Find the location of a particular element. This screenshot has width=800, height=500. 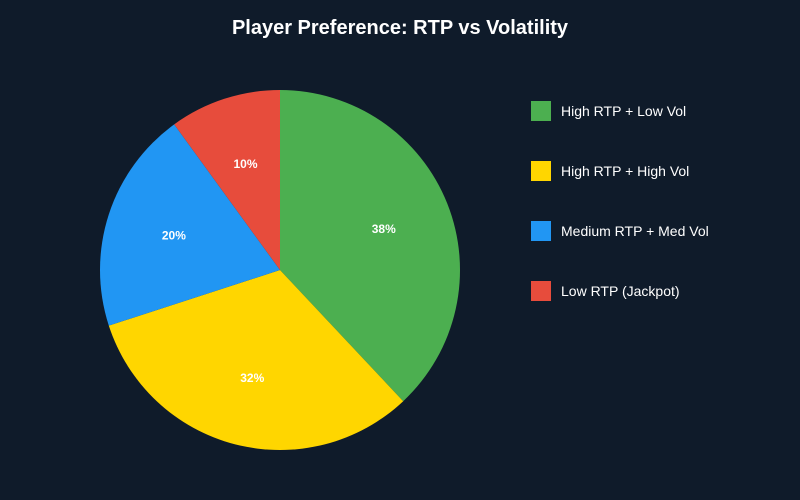

pie-slice-label-1: 38% is located at coordinates (384, 229).